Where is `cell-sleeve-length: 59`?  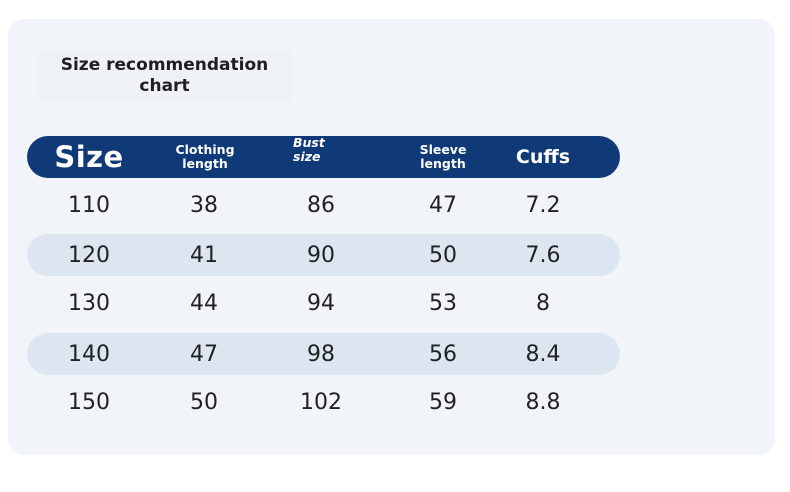
cell-sleeve-length: 59 is located at coordinates (443, 402).